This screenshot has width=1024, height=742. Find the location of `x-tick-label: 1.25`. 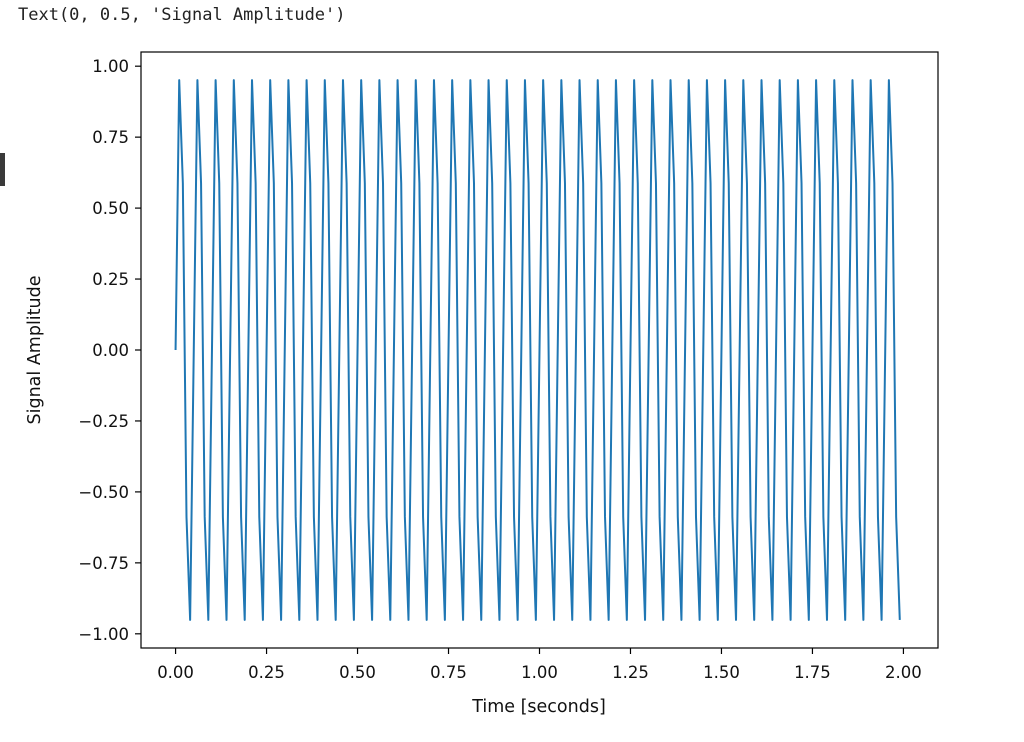

x-tick-label: 1.25 is located at coordinates (630, 672).